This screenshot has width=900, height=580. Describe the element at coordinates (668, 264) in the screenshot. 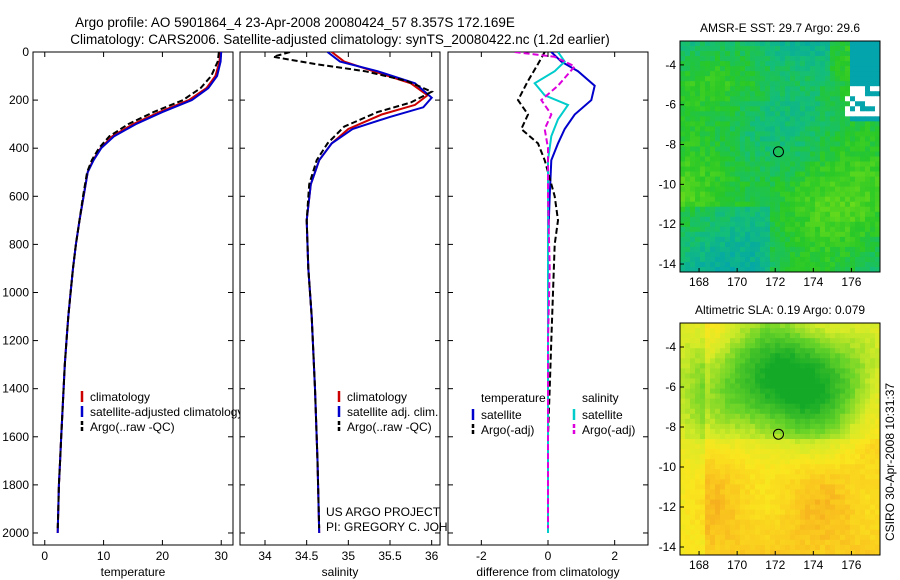

I see `sst_map-ytick-label: -14` at that location.